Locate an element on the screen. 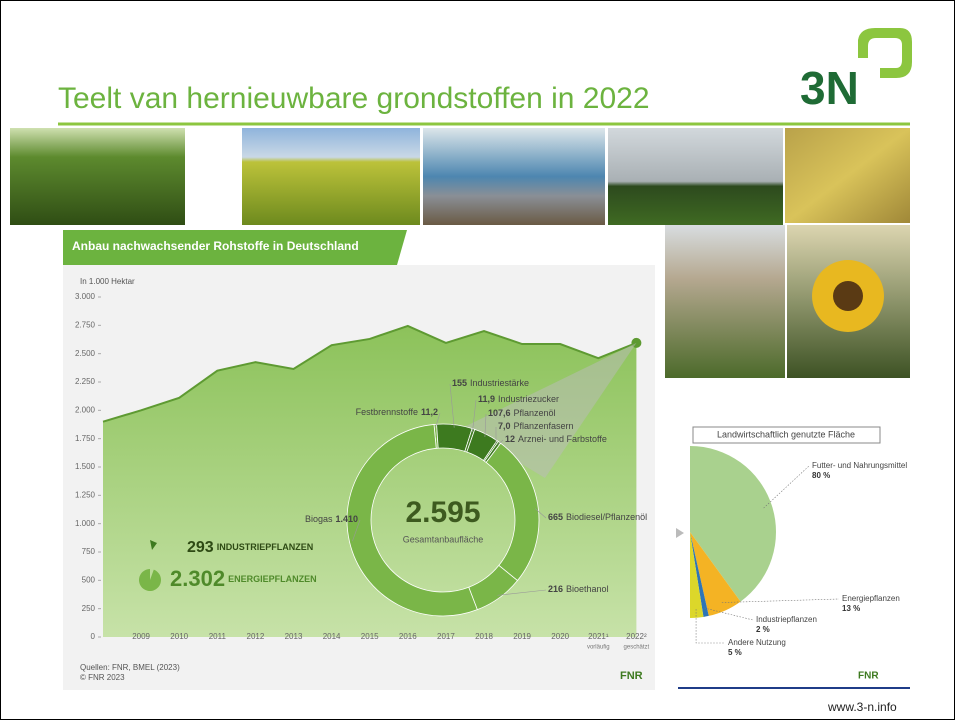 Image resolution: width=955 pixels, height=720 pixels. segment-value: 12 is located at coordinates (510, 439).